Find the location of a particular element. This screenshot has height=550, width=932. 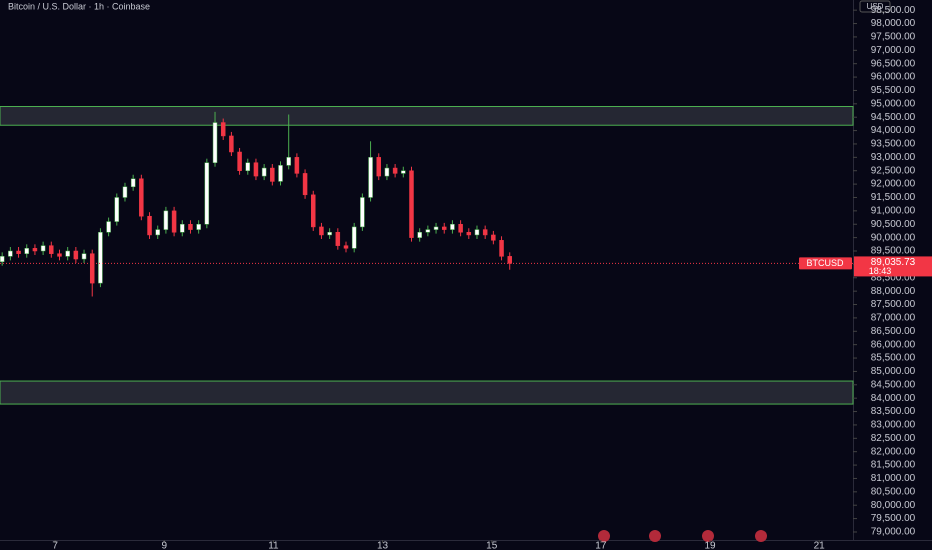

y-tick-label: 83,500.00 is located at coordinates (893, 411).